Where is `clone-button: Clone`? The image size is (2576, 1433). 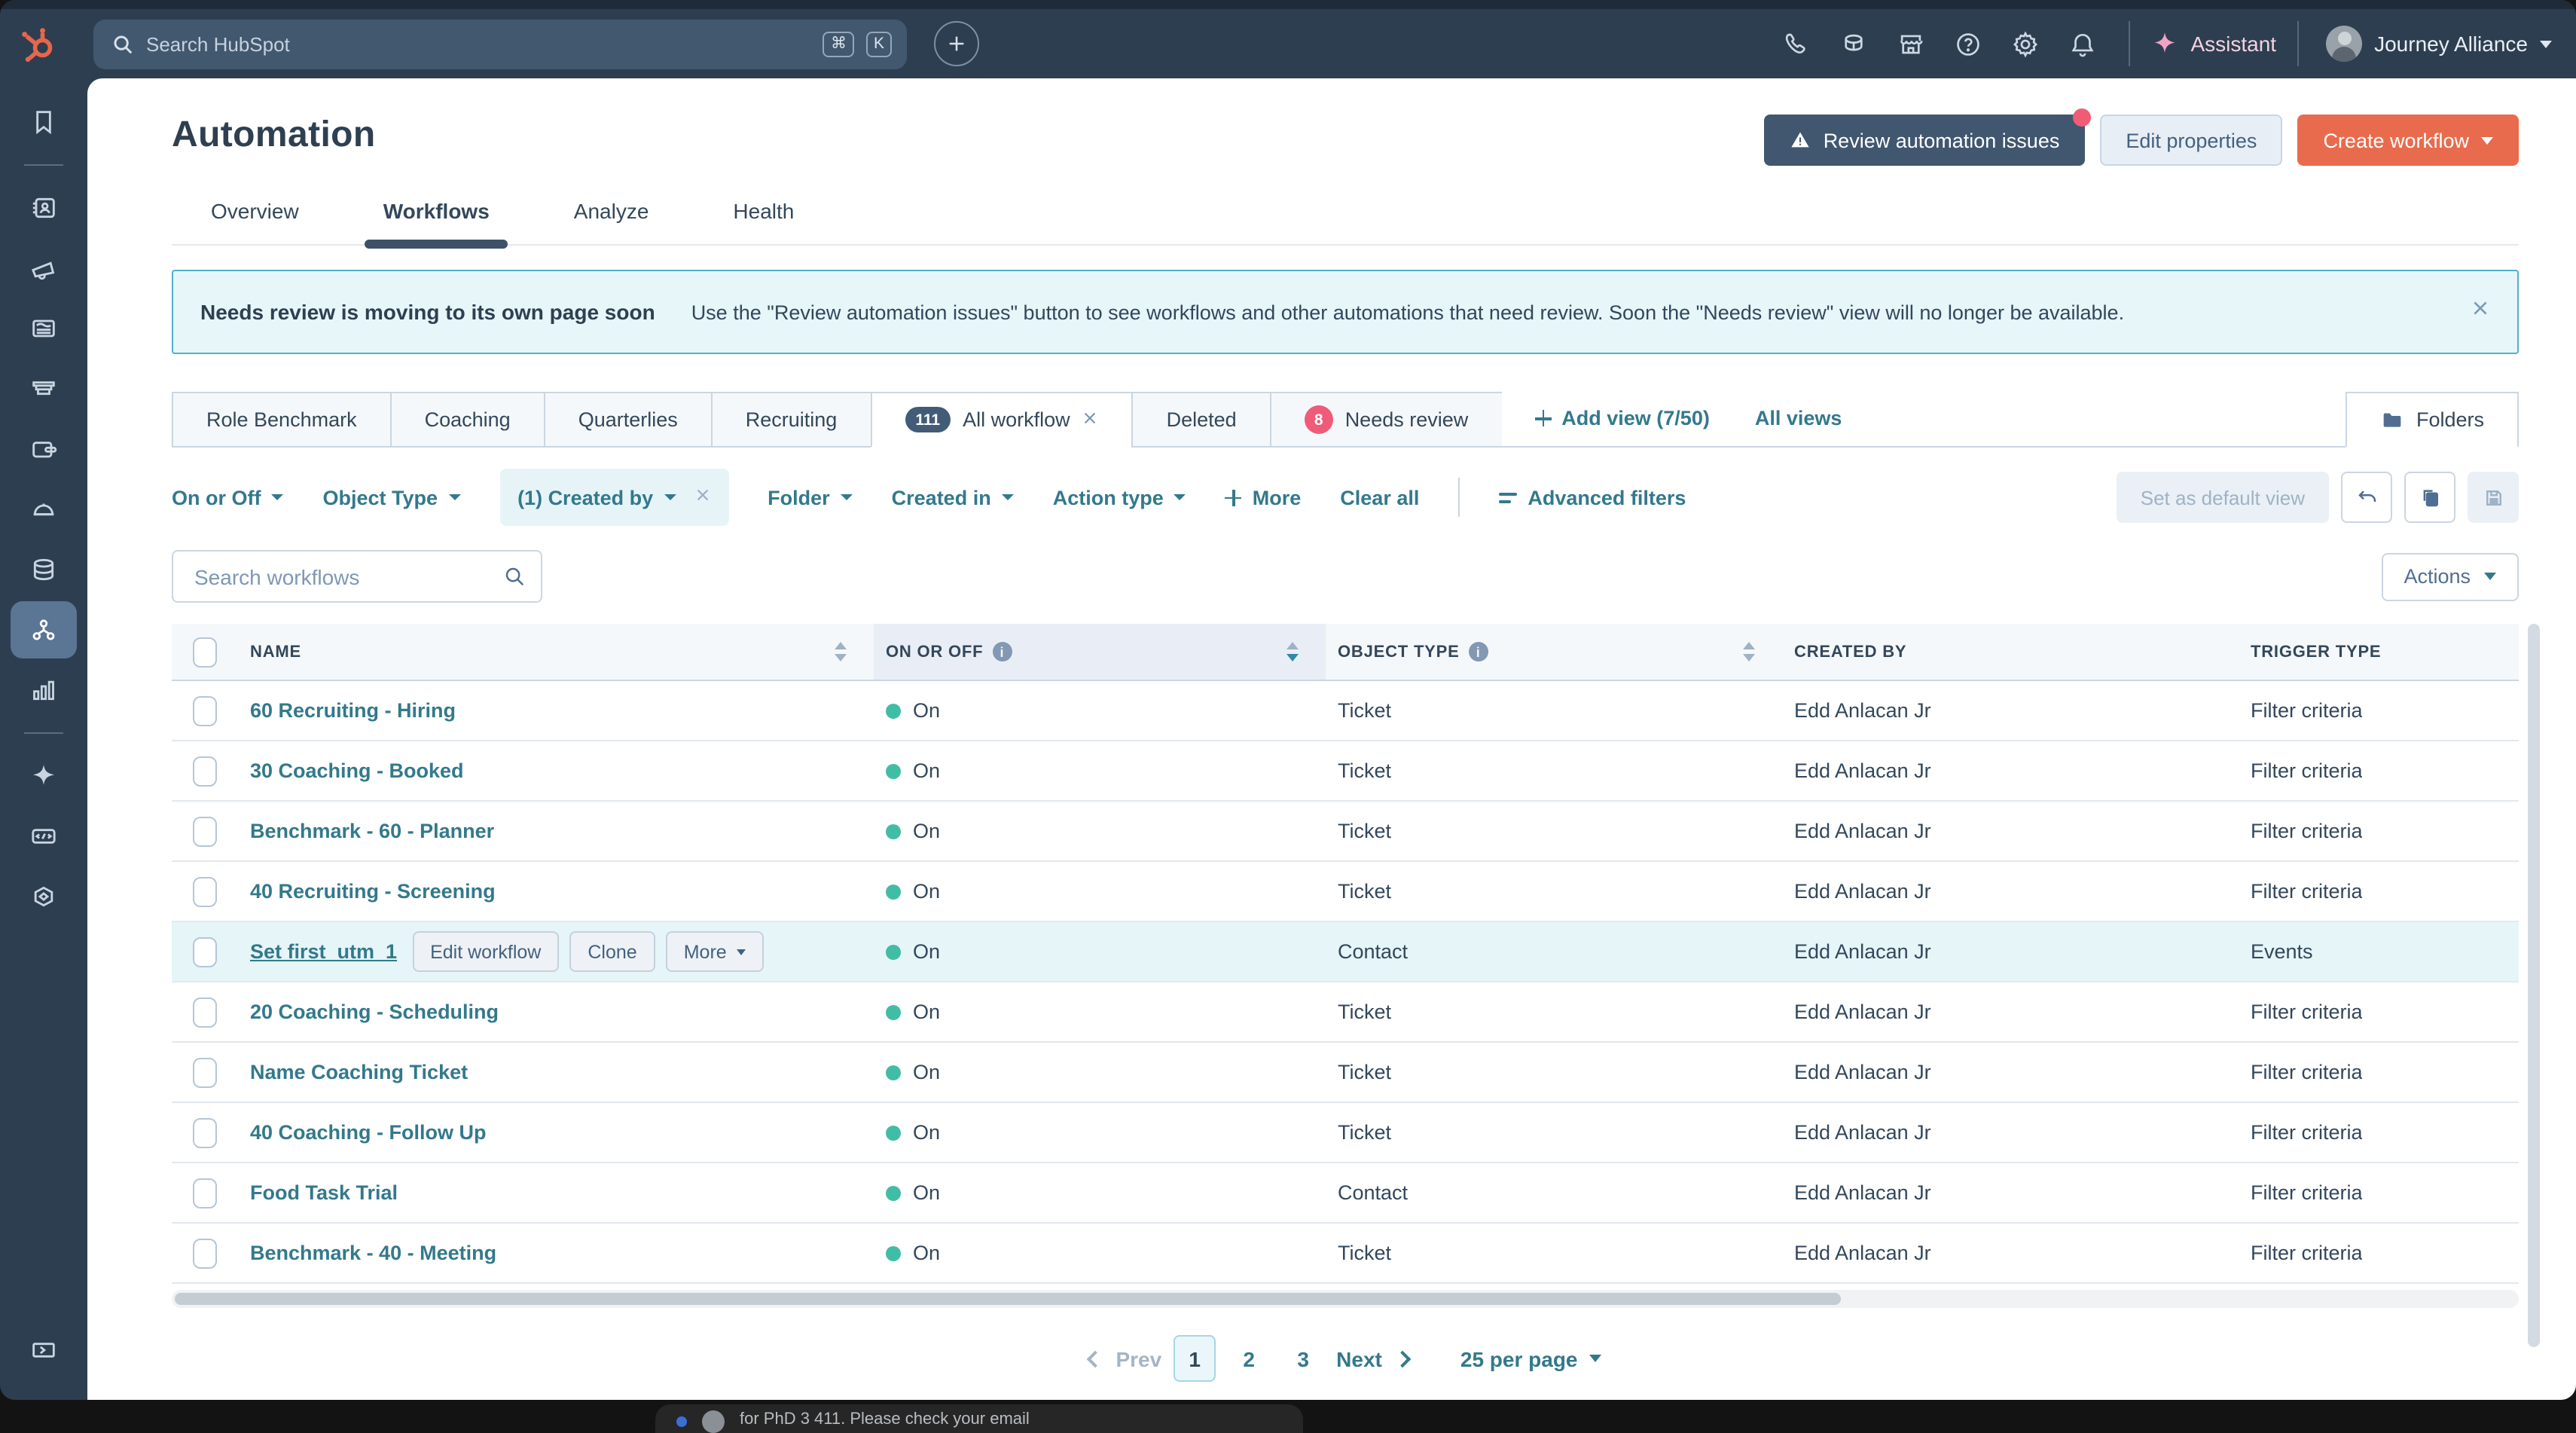
clone-button: Clone is located at coordinates (612, 951).